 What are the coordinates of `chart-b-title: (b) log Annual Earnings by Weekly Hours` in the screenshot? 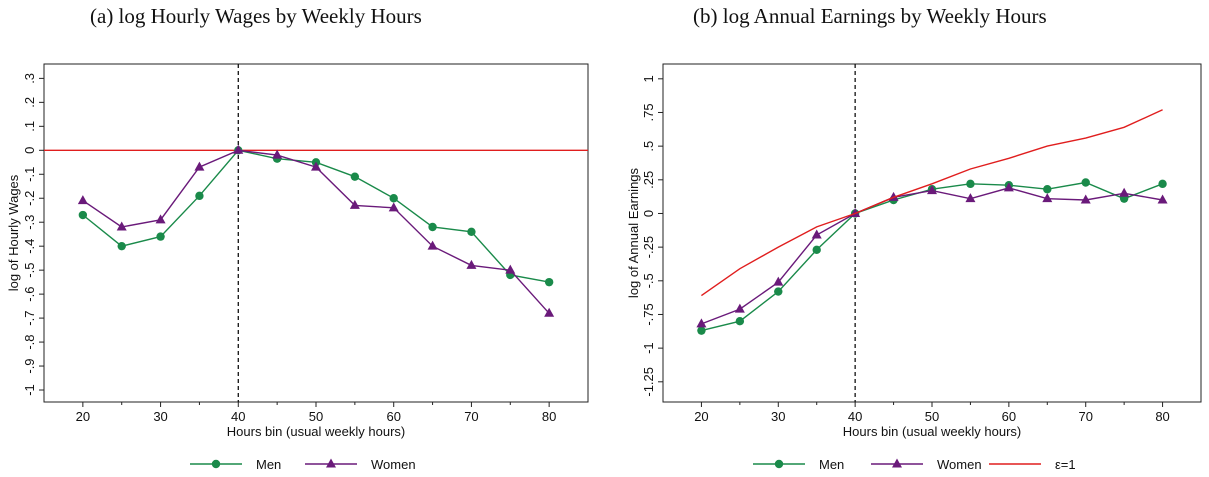 It's located at (870, 16).